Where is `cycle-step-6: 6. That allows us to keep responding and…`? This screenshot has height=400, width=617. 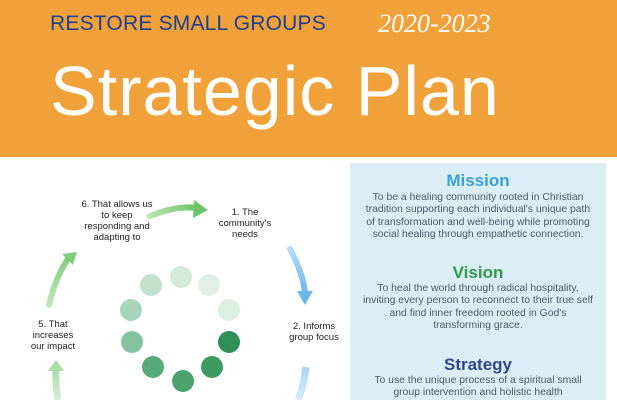
cycle-step-6: 6. That allows us to keep responding and… is located at coordinates (117, 221).